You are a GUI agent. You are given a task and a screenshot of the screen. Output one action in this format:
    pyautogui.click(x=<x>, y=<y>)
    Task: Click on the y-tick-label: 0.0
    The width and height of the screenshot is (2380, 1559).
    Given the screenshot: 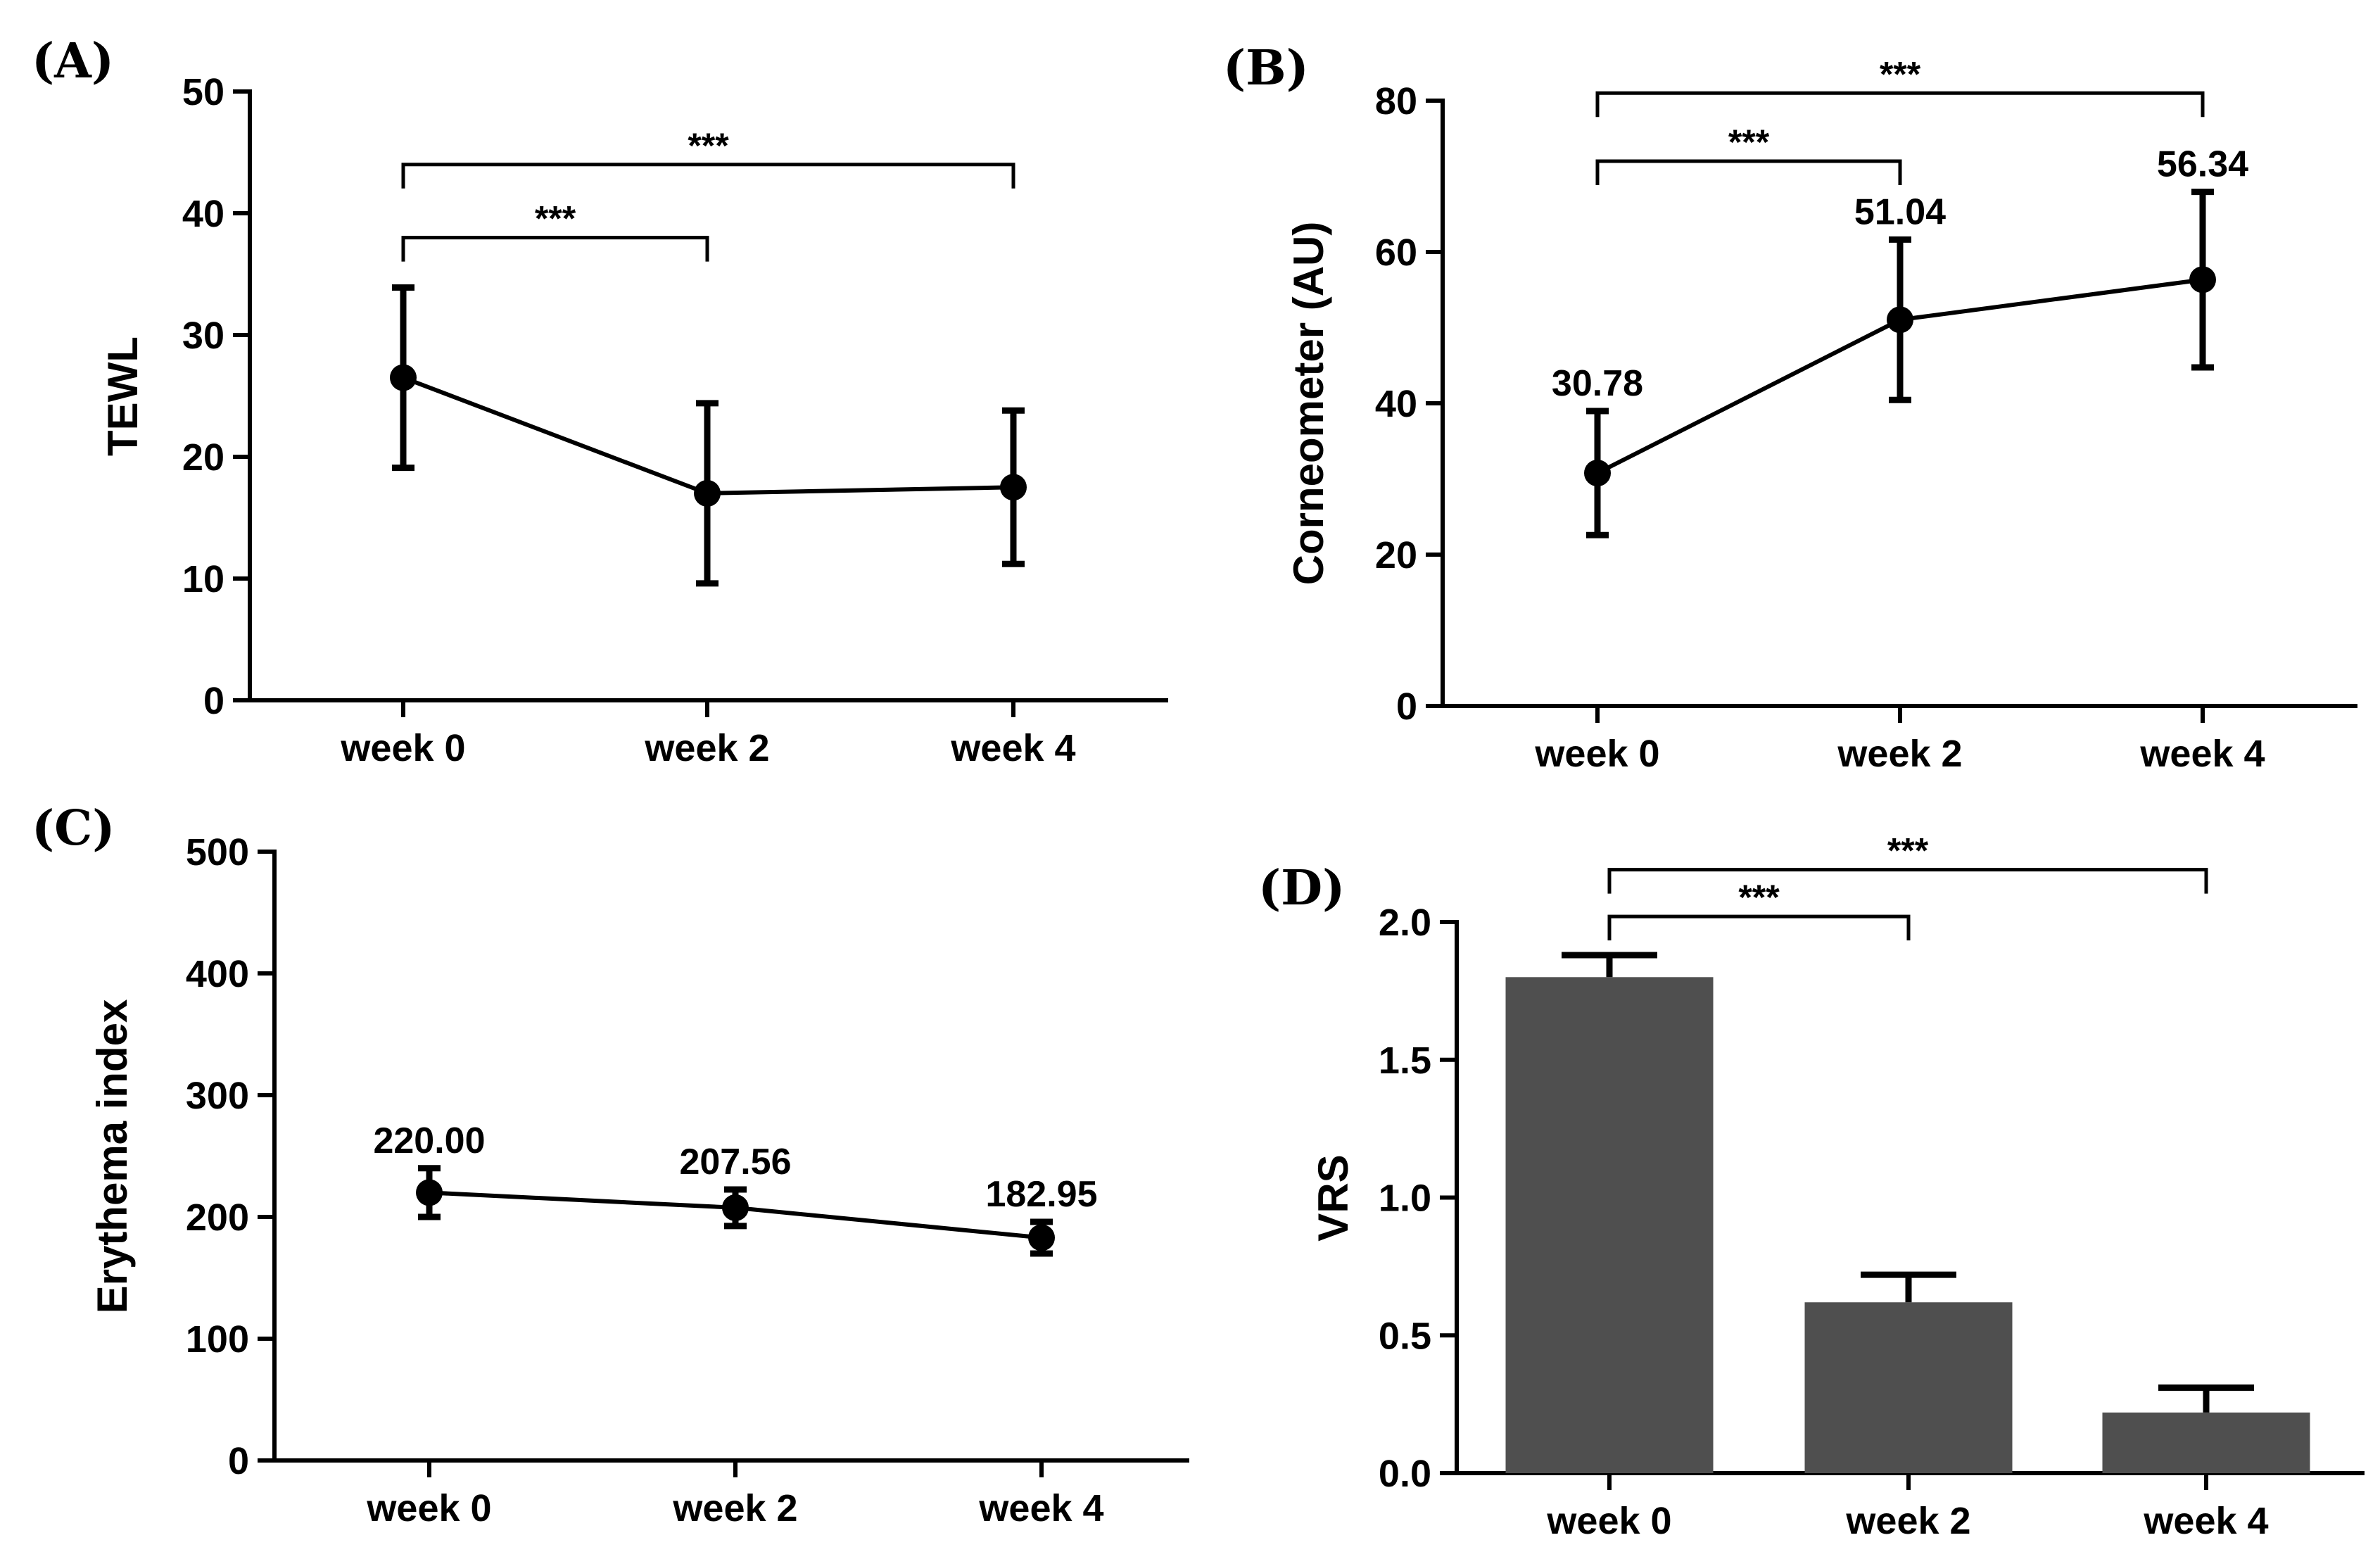 What is the action you would take?
    pyautogui.click(x=1405, y=1474)
    